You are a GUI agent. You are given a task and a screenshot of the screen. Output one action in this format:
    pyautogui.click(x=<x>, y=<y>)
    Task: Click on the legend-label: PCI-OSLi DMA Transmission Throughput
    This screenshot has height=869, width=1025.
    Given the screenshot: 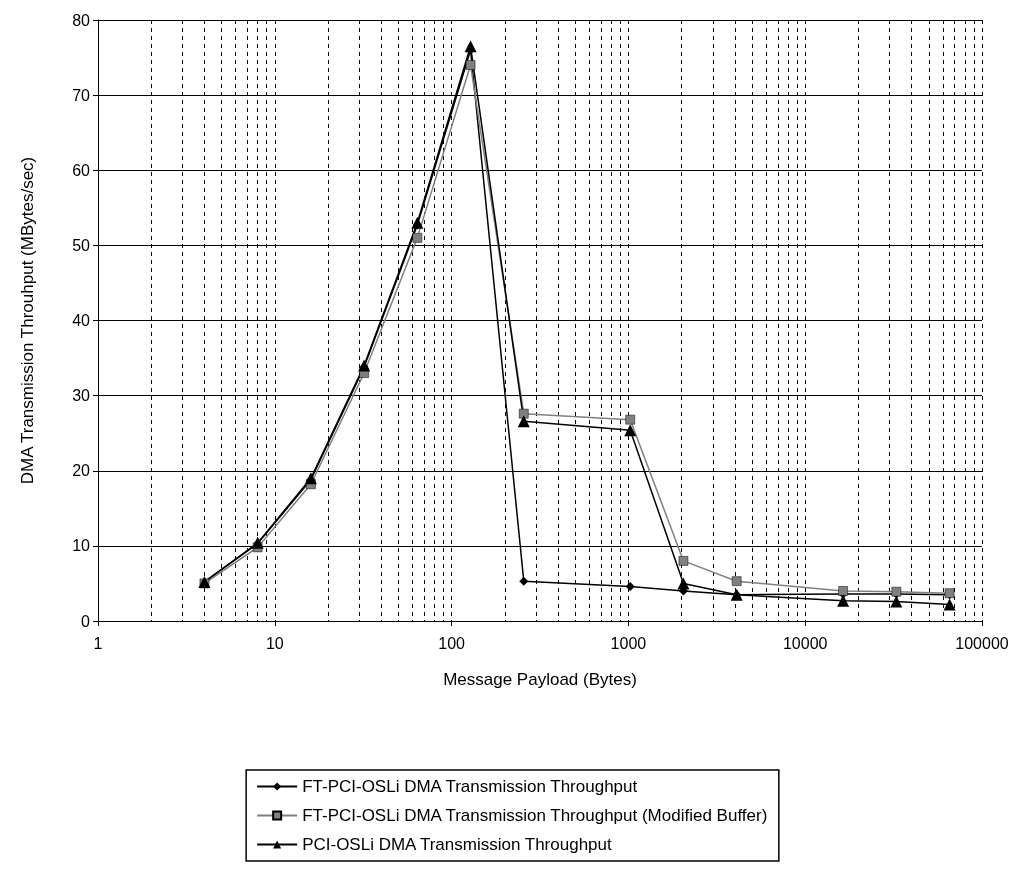 What is the action you would take?
    pyautogui.click(x=457, y=844)
    